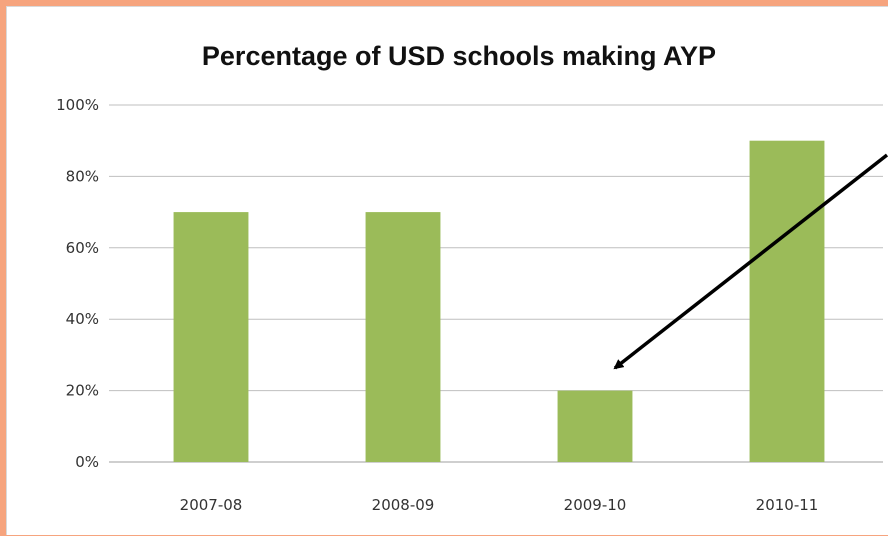 The width and height of the screenshot is (888, 536). What do you see at coordinates (595, 505) in the screenshot?
I see `x-tick-label: 2009-10` at bounding box center [595, 505].